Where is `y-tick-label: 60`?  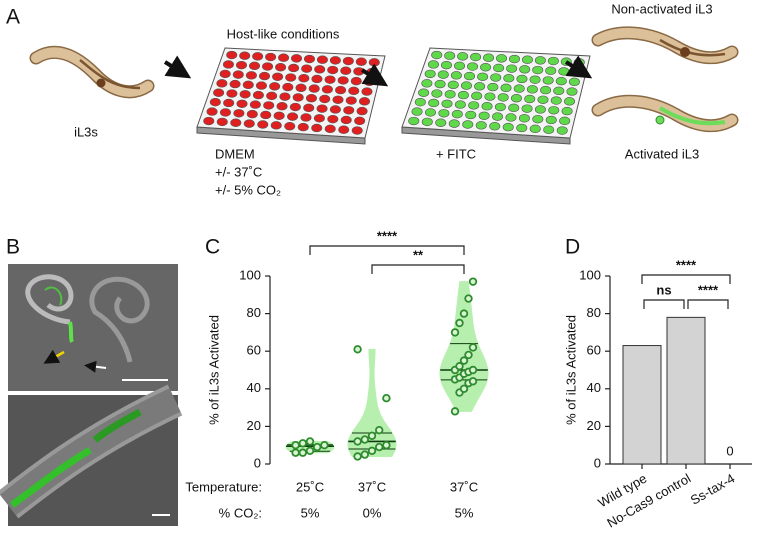
y-tick-label: 60 is located at coordinates (254, 350).